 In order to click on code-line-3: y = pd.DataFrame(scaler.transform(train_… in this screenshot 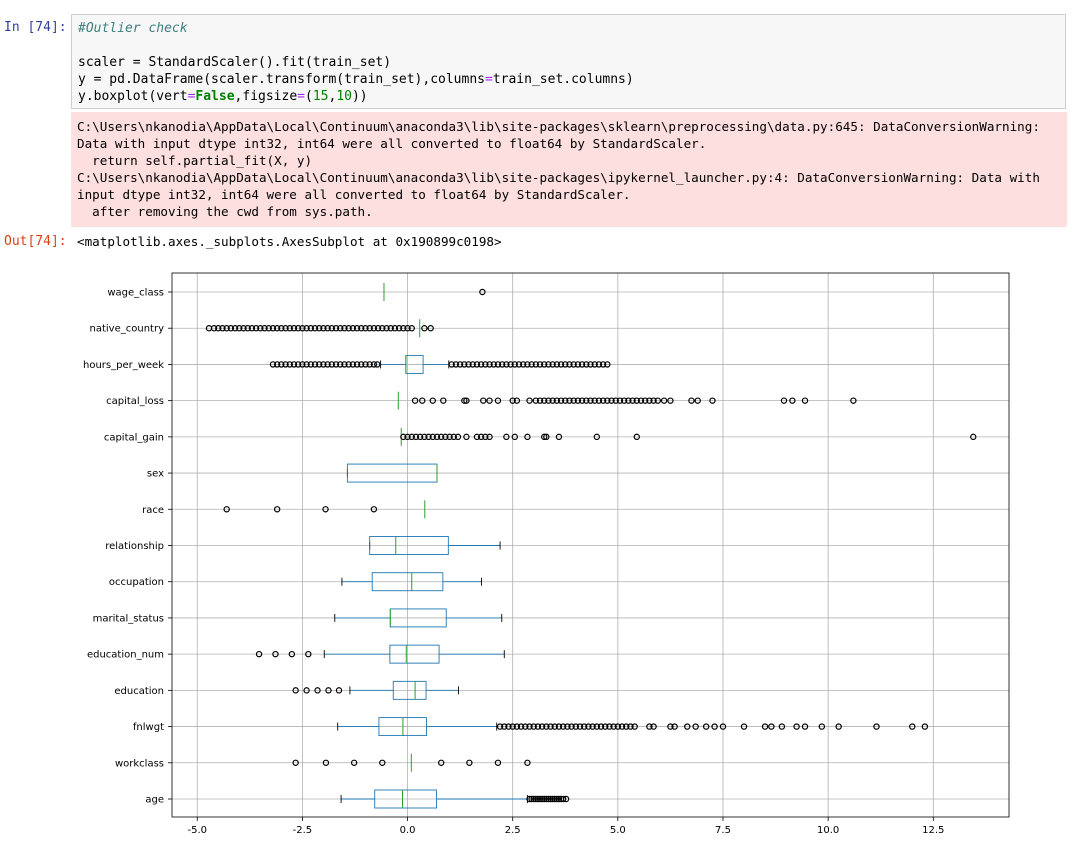, I will do `click(356, 80)`.